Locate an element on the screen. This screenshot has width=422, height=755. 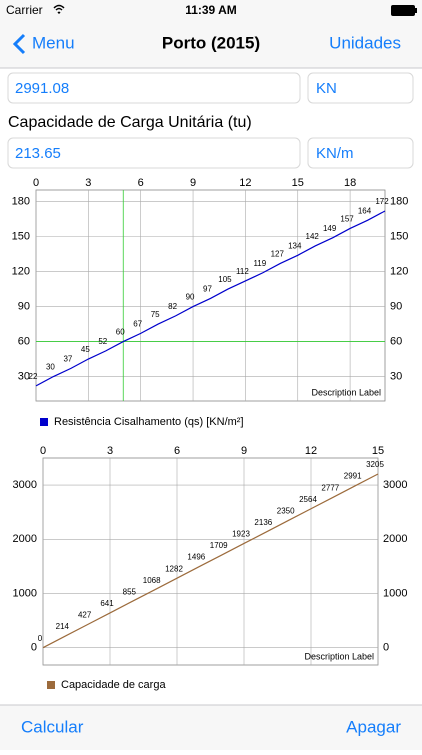
data-label: 82 is located at coordinates (172, 306).